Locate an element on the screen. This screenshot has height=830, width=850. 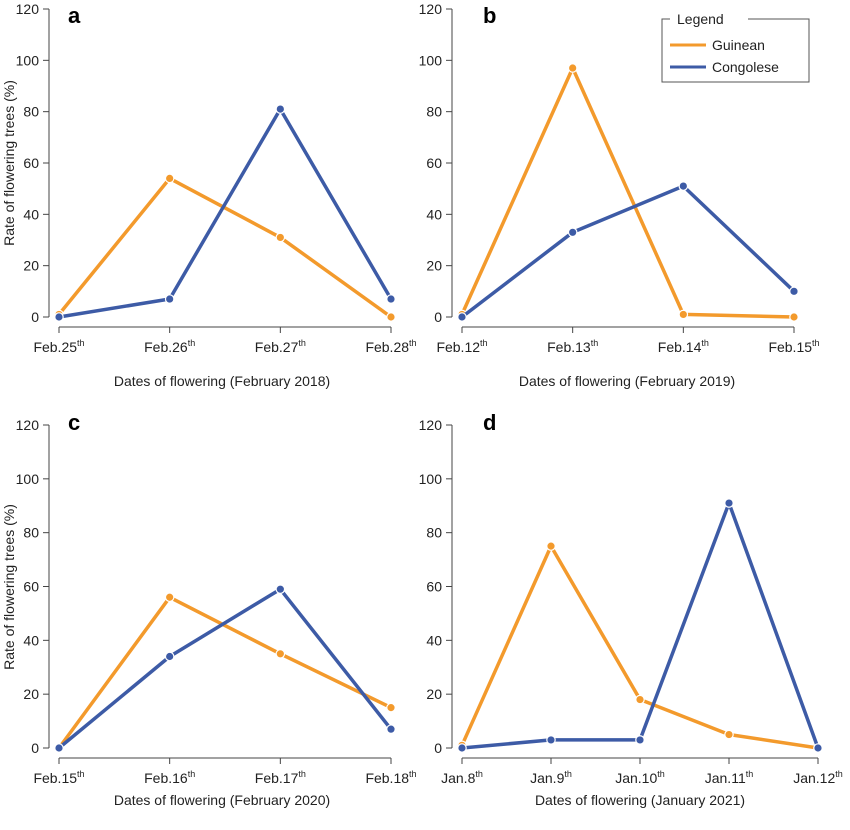
x-tick-label-d-0: Jan.8th is located at coordinates (462, 777).